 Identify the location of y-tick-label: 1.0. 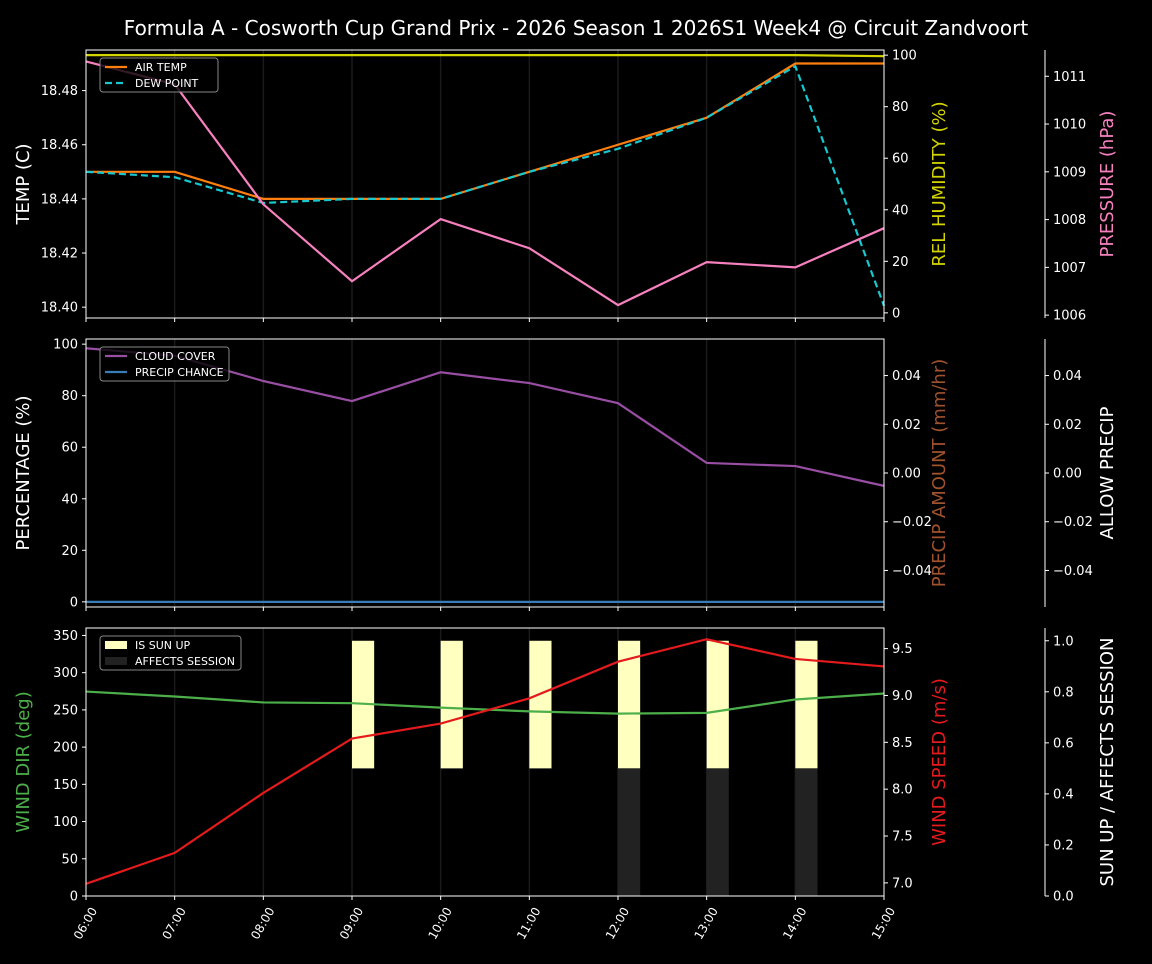
(1063, 641).